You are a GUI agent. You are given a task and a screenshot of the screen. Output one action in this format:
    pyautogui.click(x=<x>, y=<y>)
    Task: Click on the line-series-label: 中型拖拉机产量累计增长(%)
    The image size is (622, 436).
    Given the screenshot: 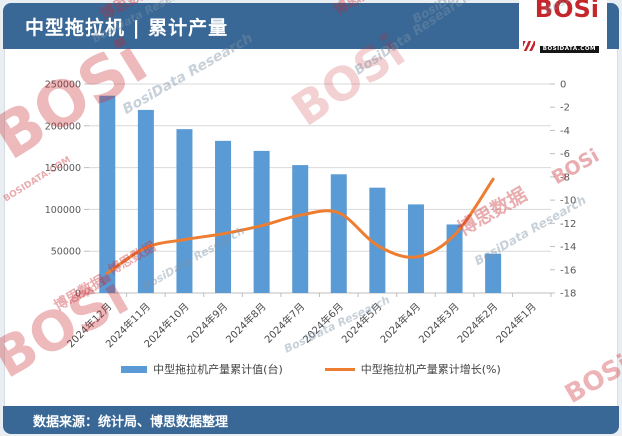 What is the action you would take?
    pyautogui.click(x=430, y=369)
    